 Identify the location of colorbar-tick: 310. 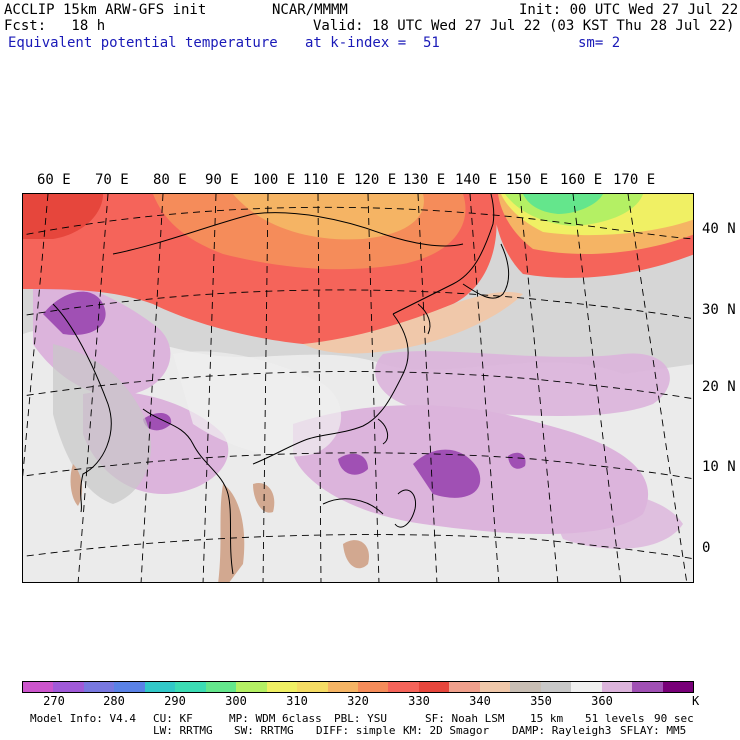
(297, 701).